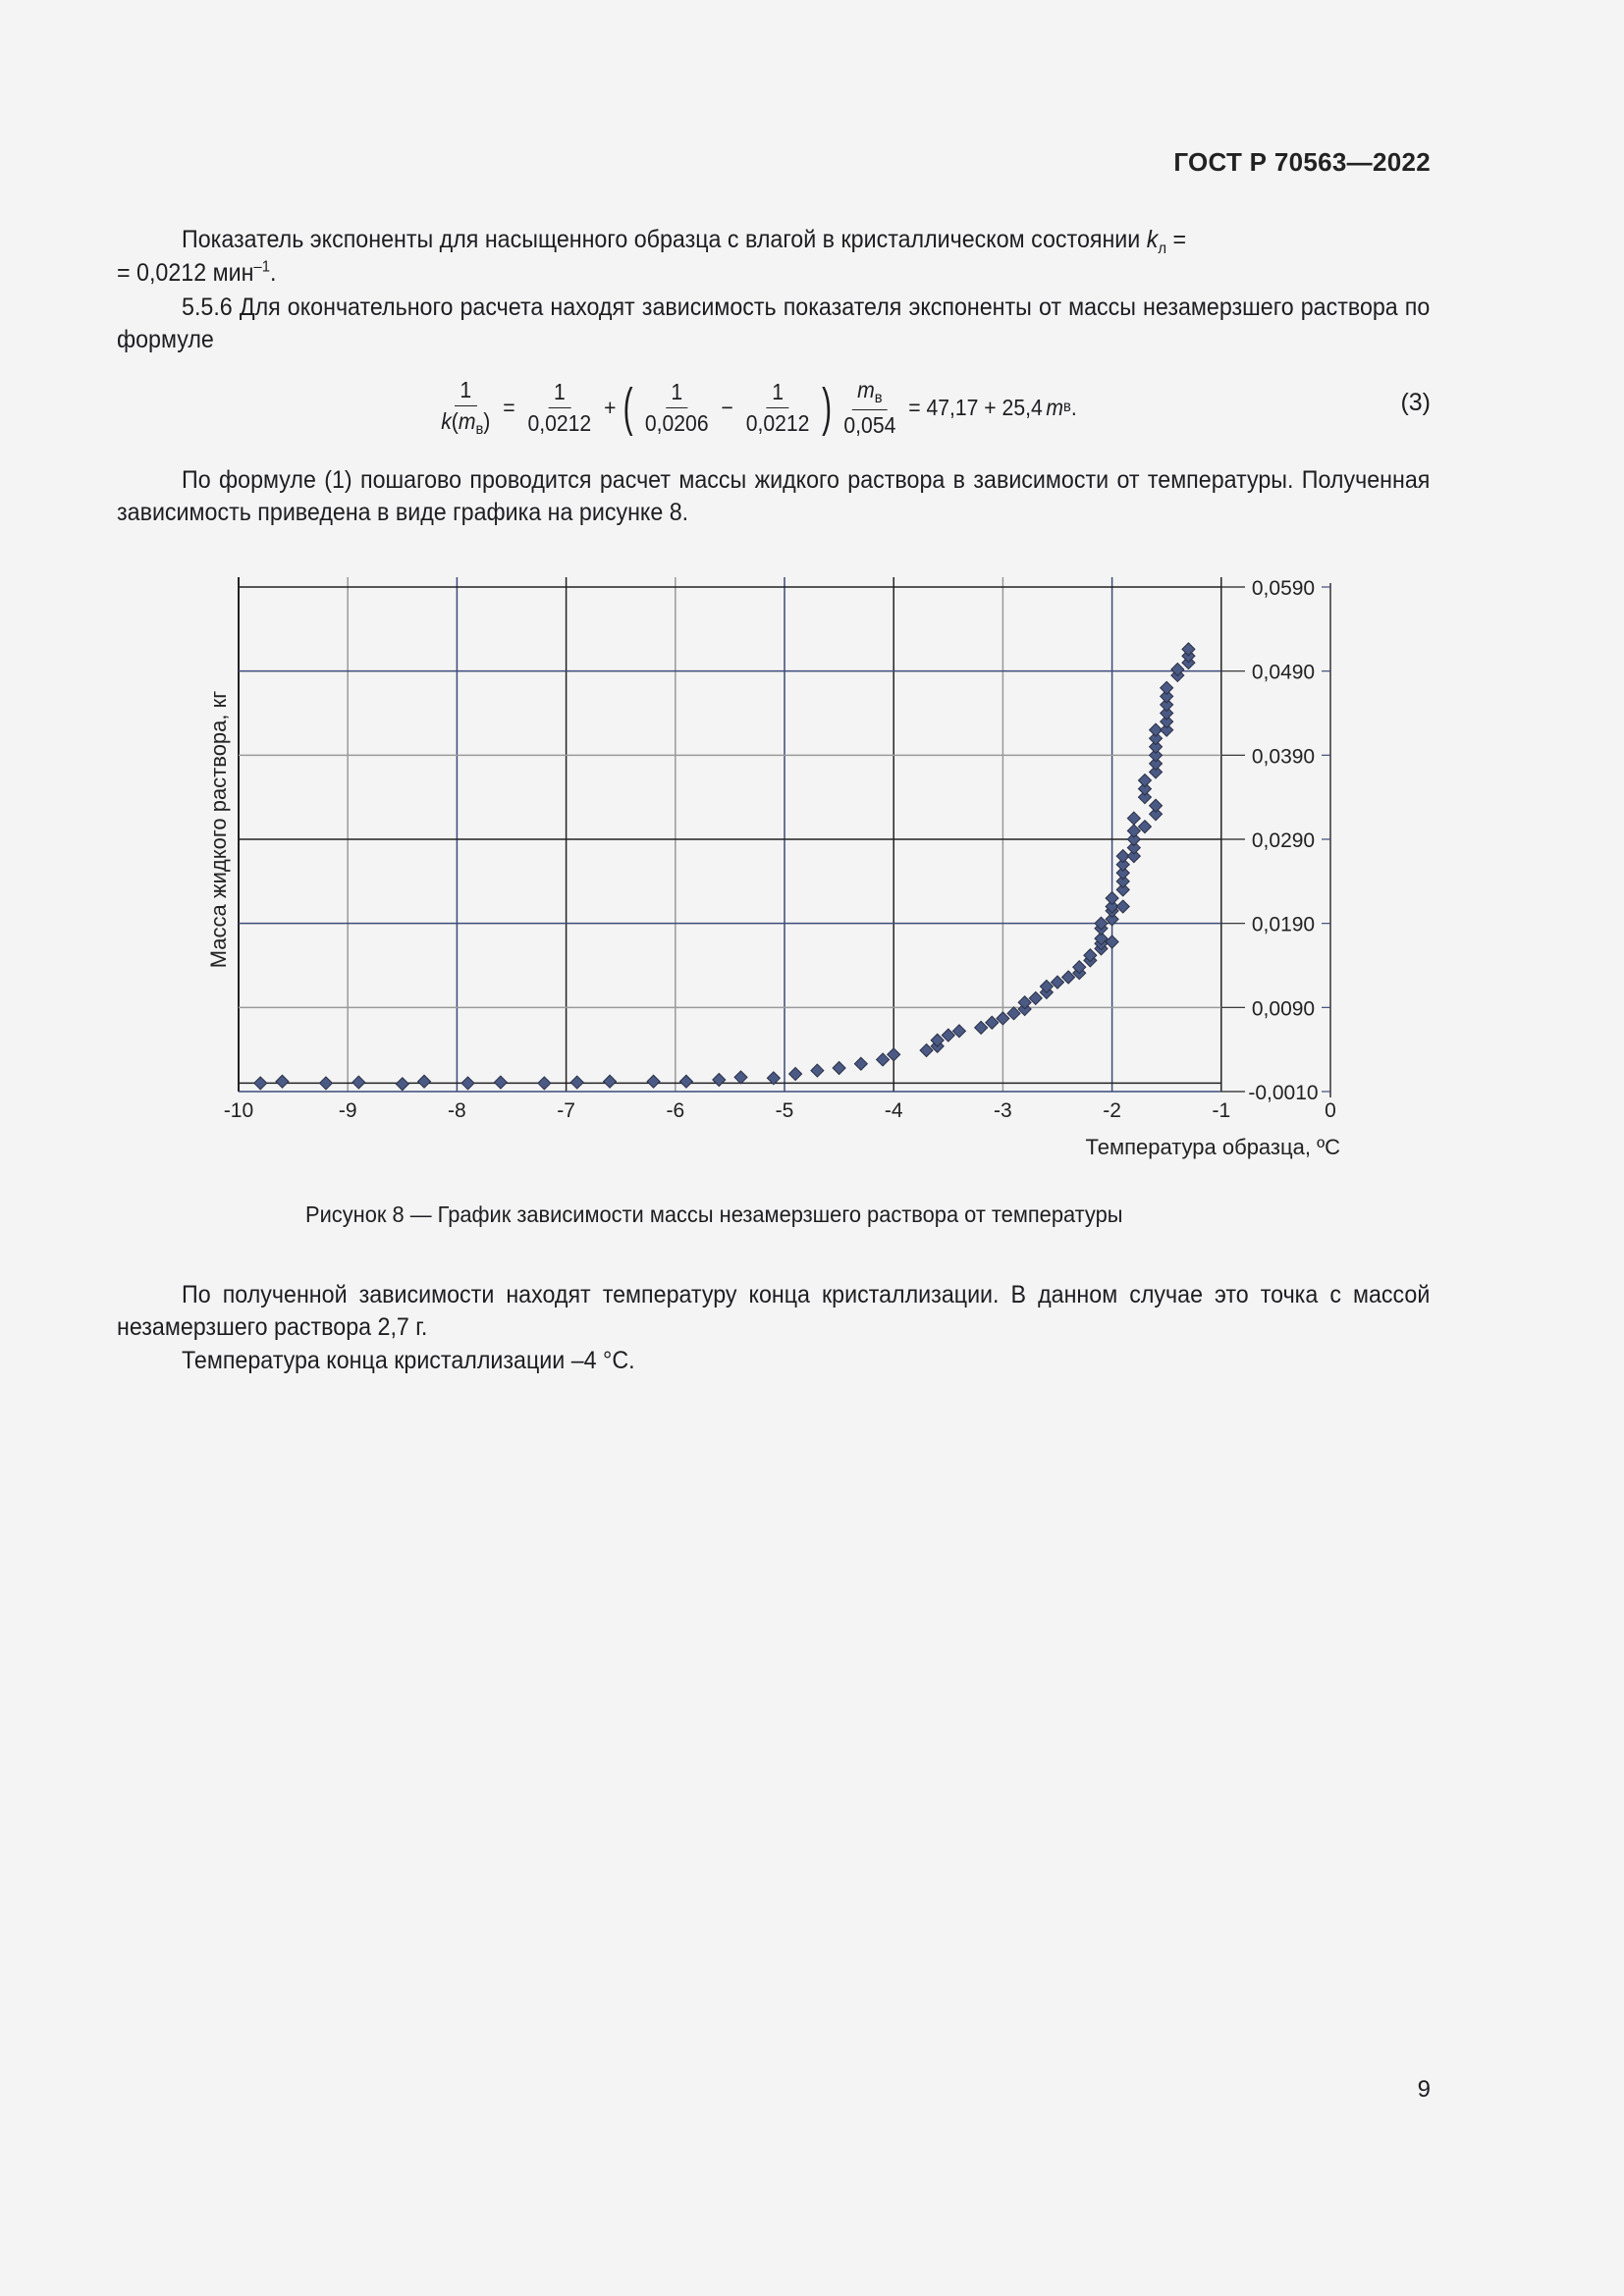 The width and height of the screenshot is (1624, 2296). I want to click on x-tick-label: -7, so click(566, 1110).